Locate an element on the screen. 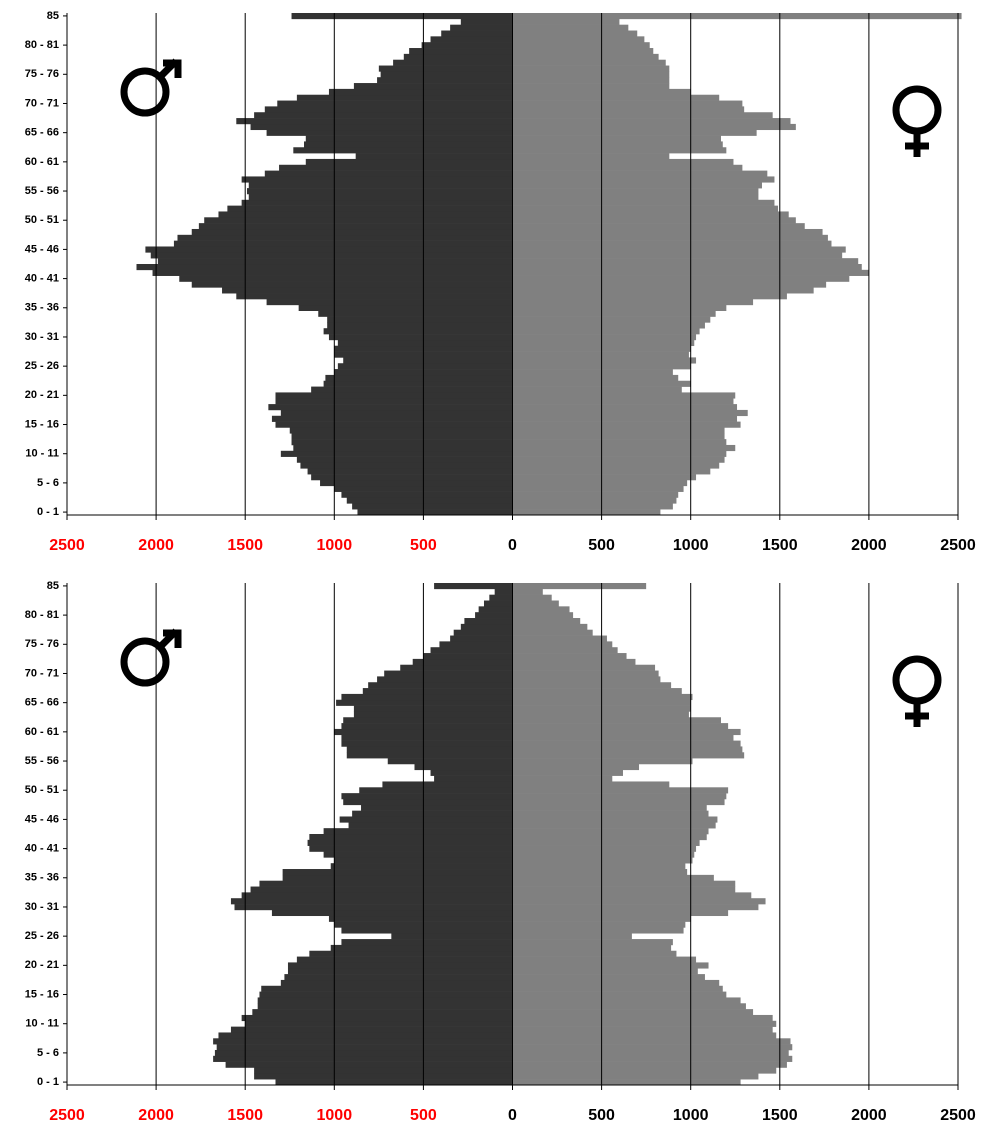  x-tick-label: 1000 is located at coordinates (691, 545).